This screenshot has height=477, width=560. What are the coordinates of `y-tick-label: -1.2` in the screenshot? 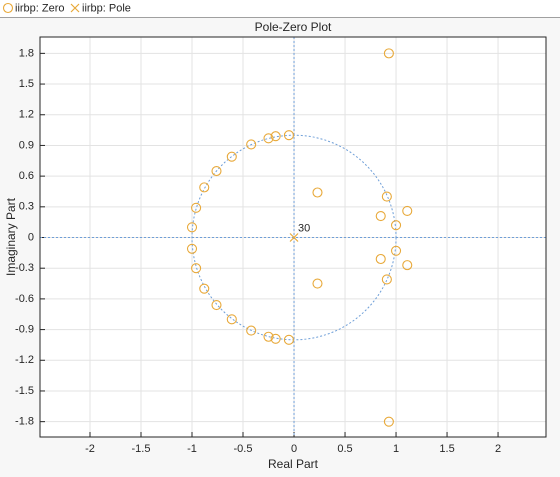 It's located at (24, 360).